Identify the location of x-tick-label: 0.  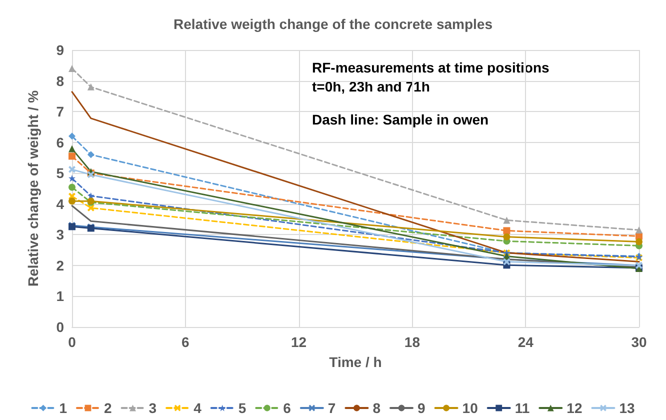
(72, 342).